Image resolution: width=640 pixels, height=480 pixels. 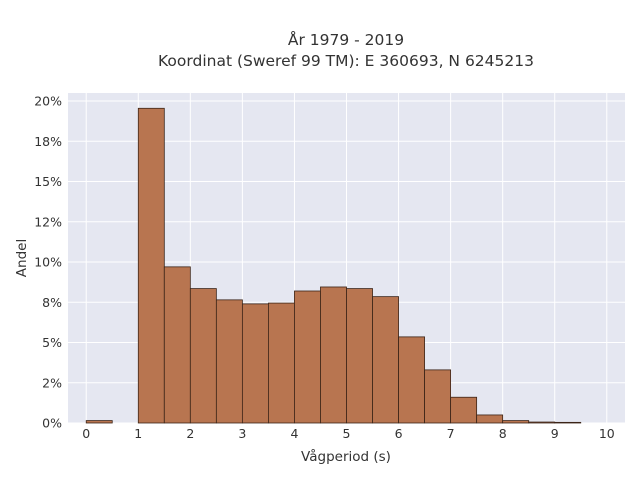 I want to click on y-axis-ticks: 0% 2% 5% 8% 10% 12% 15% 18% 20%, so click(x=48, y=262).